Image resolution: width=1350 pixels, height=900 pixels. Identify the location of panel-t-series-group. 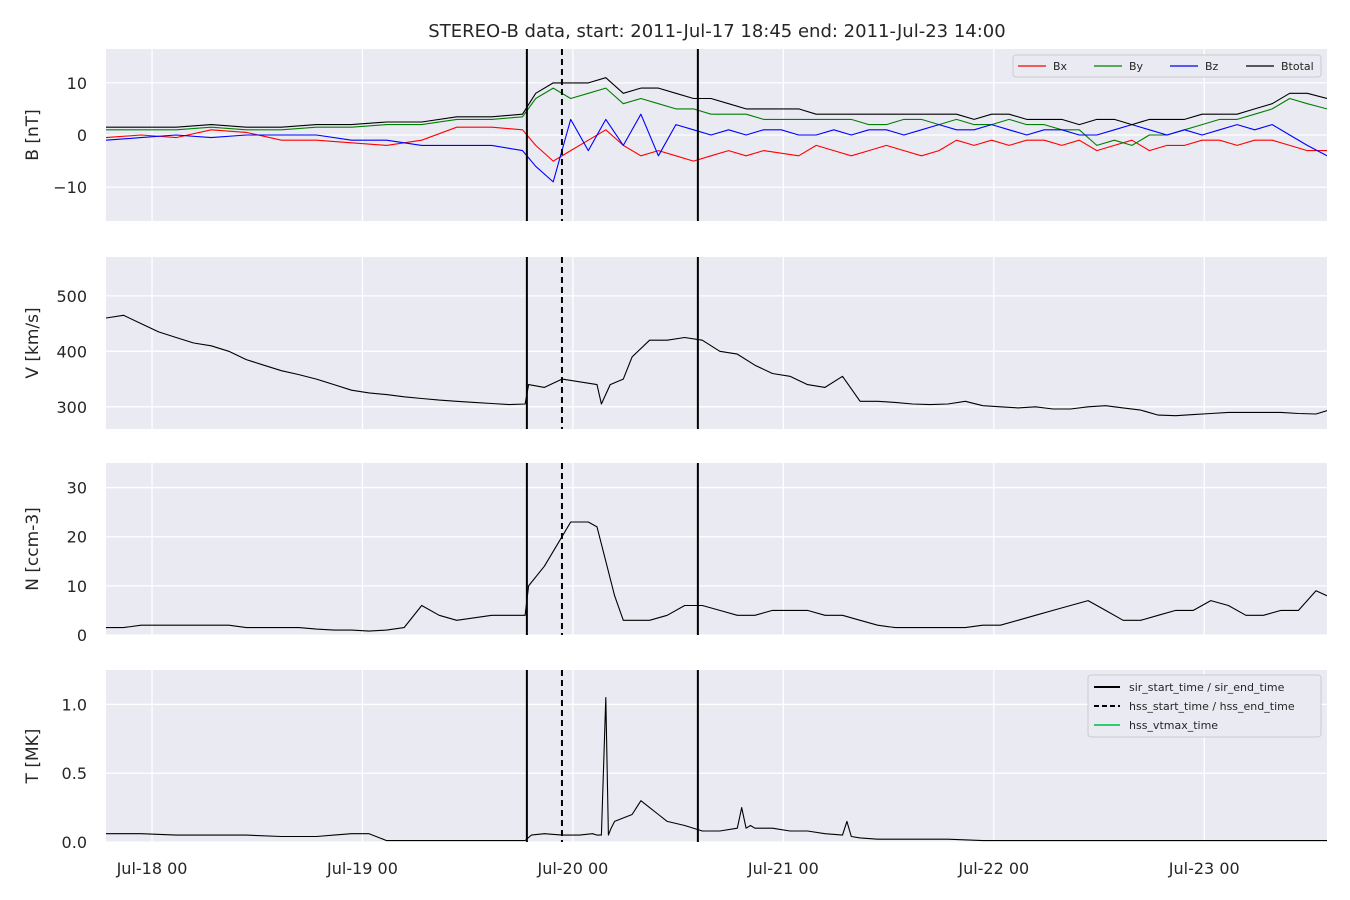
(716, 769).